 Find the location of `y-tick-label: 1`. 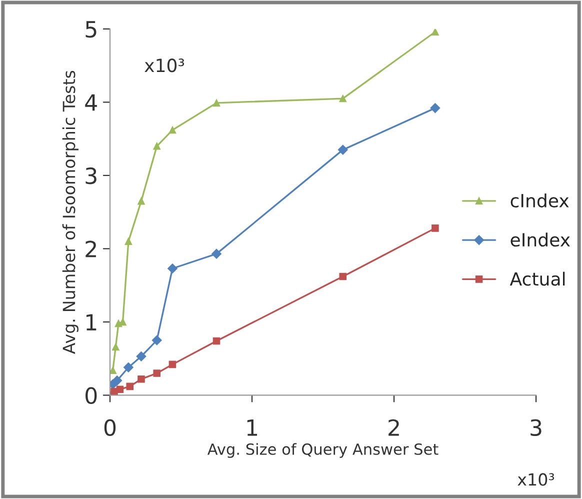

y-tick-label: 1 is located at coordinates (91, 322).